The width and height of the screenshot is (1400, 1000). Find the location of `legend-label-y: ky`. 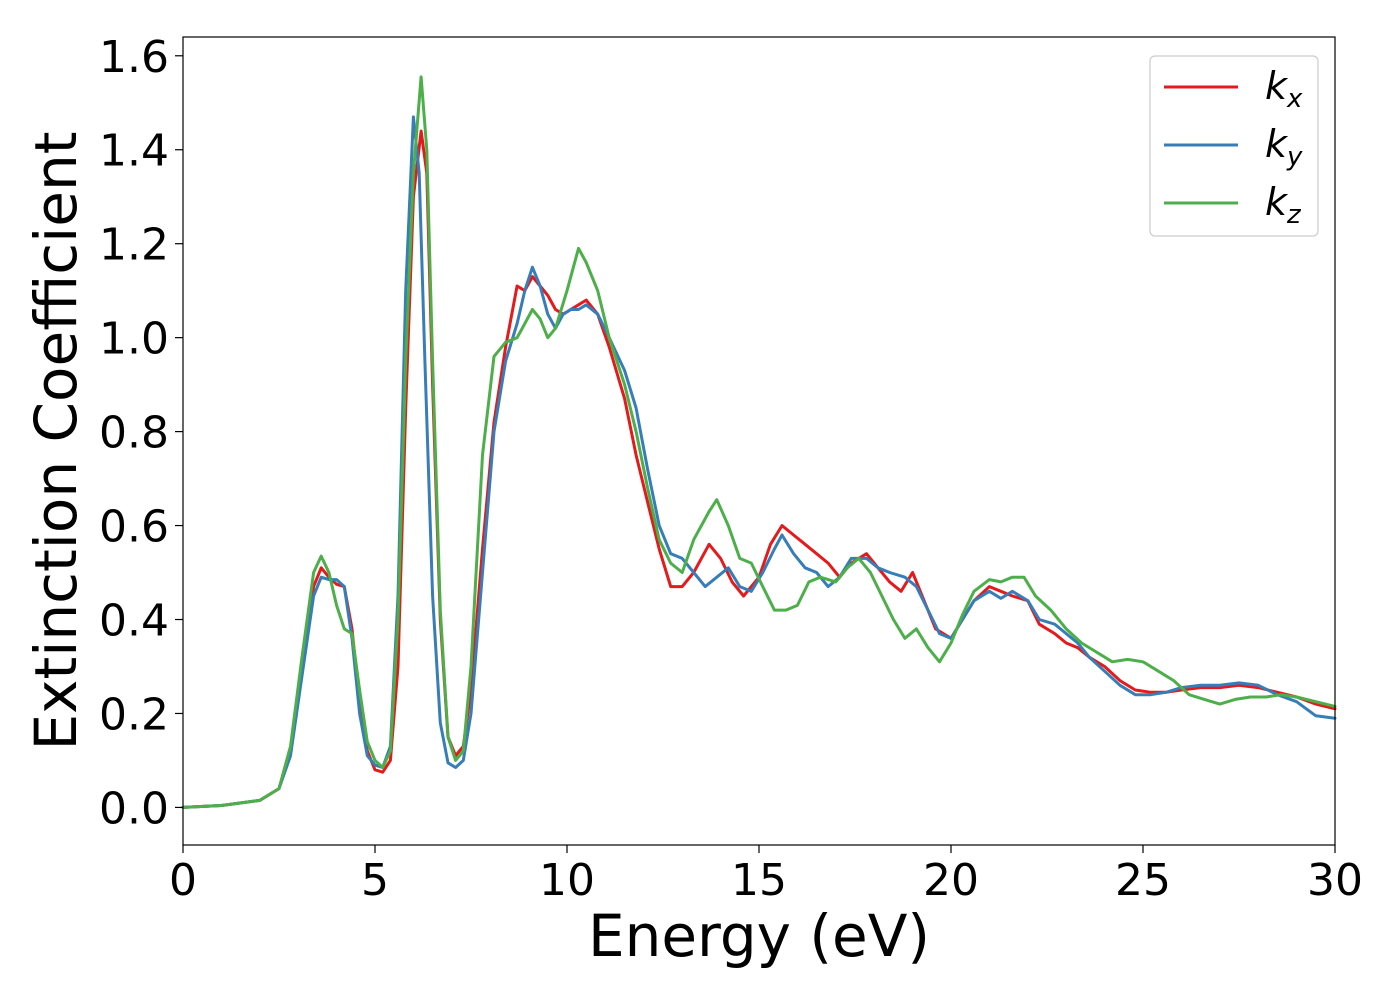

legend-label-y: ky is located at coordinates (1284, 147).